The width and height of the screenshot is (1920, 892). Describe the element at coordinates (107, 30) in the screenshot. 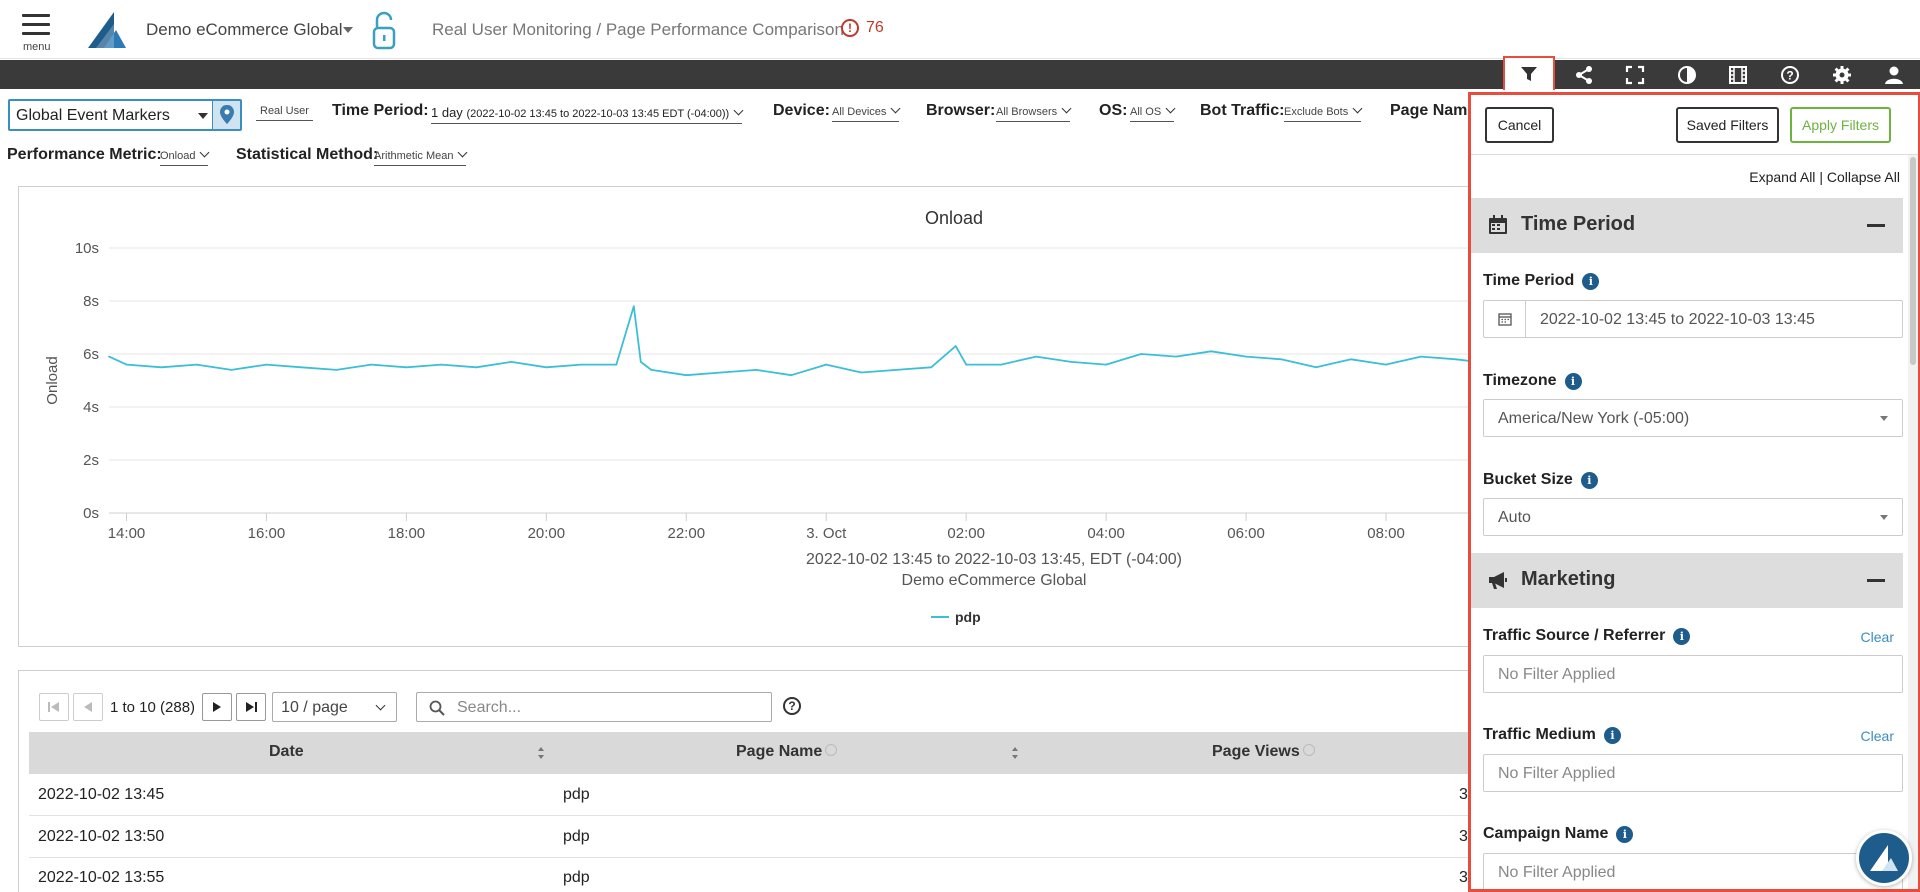

I see `brand-logo-icon` at that location.